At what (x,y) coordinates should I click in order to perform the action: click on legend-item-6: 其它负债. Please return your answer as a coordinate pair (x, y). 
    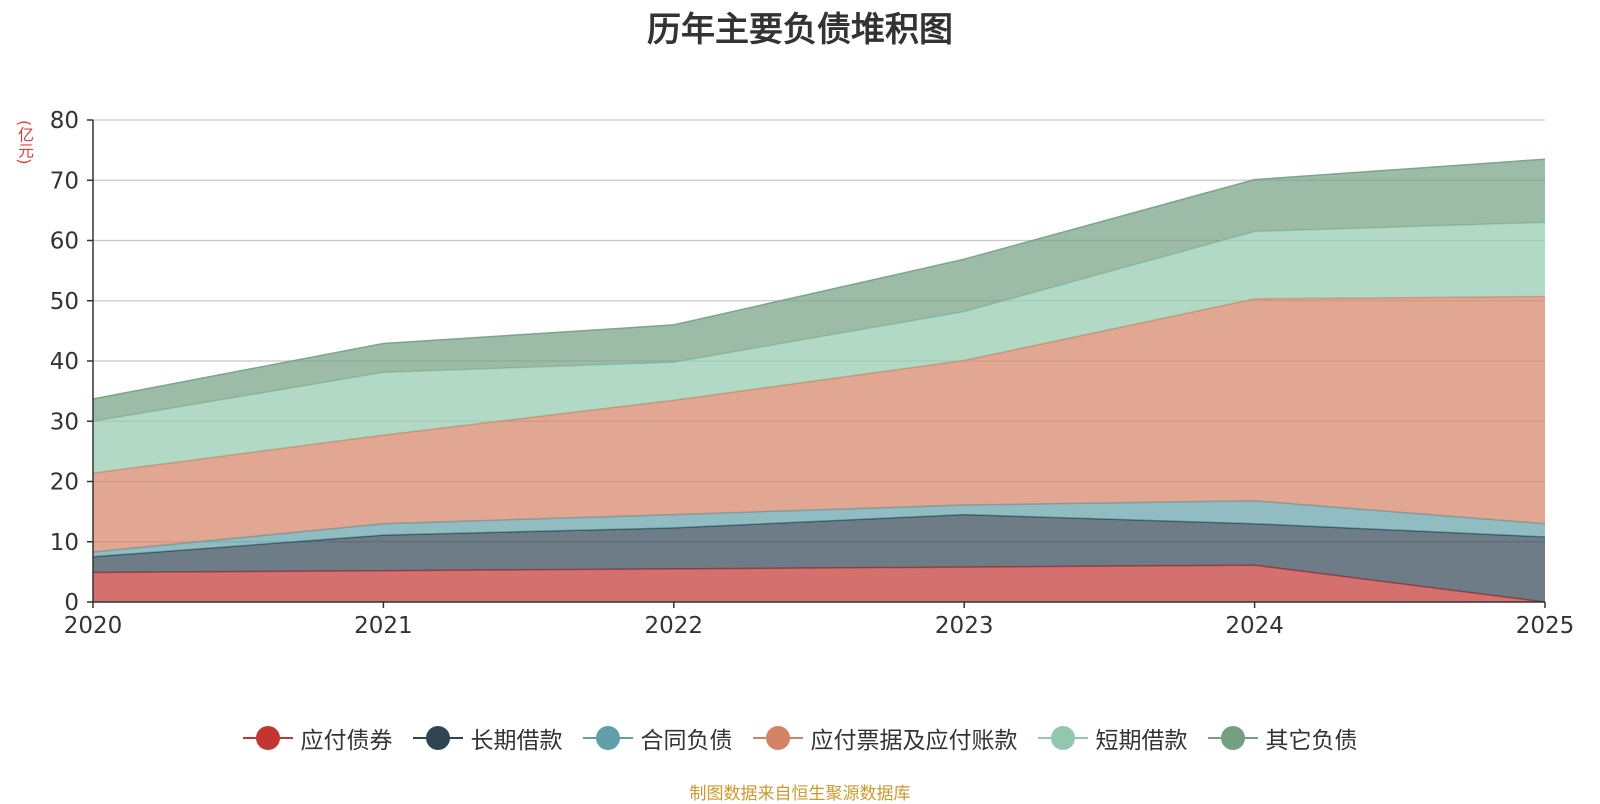
    Looking at the image, I should click on (1282, 738).